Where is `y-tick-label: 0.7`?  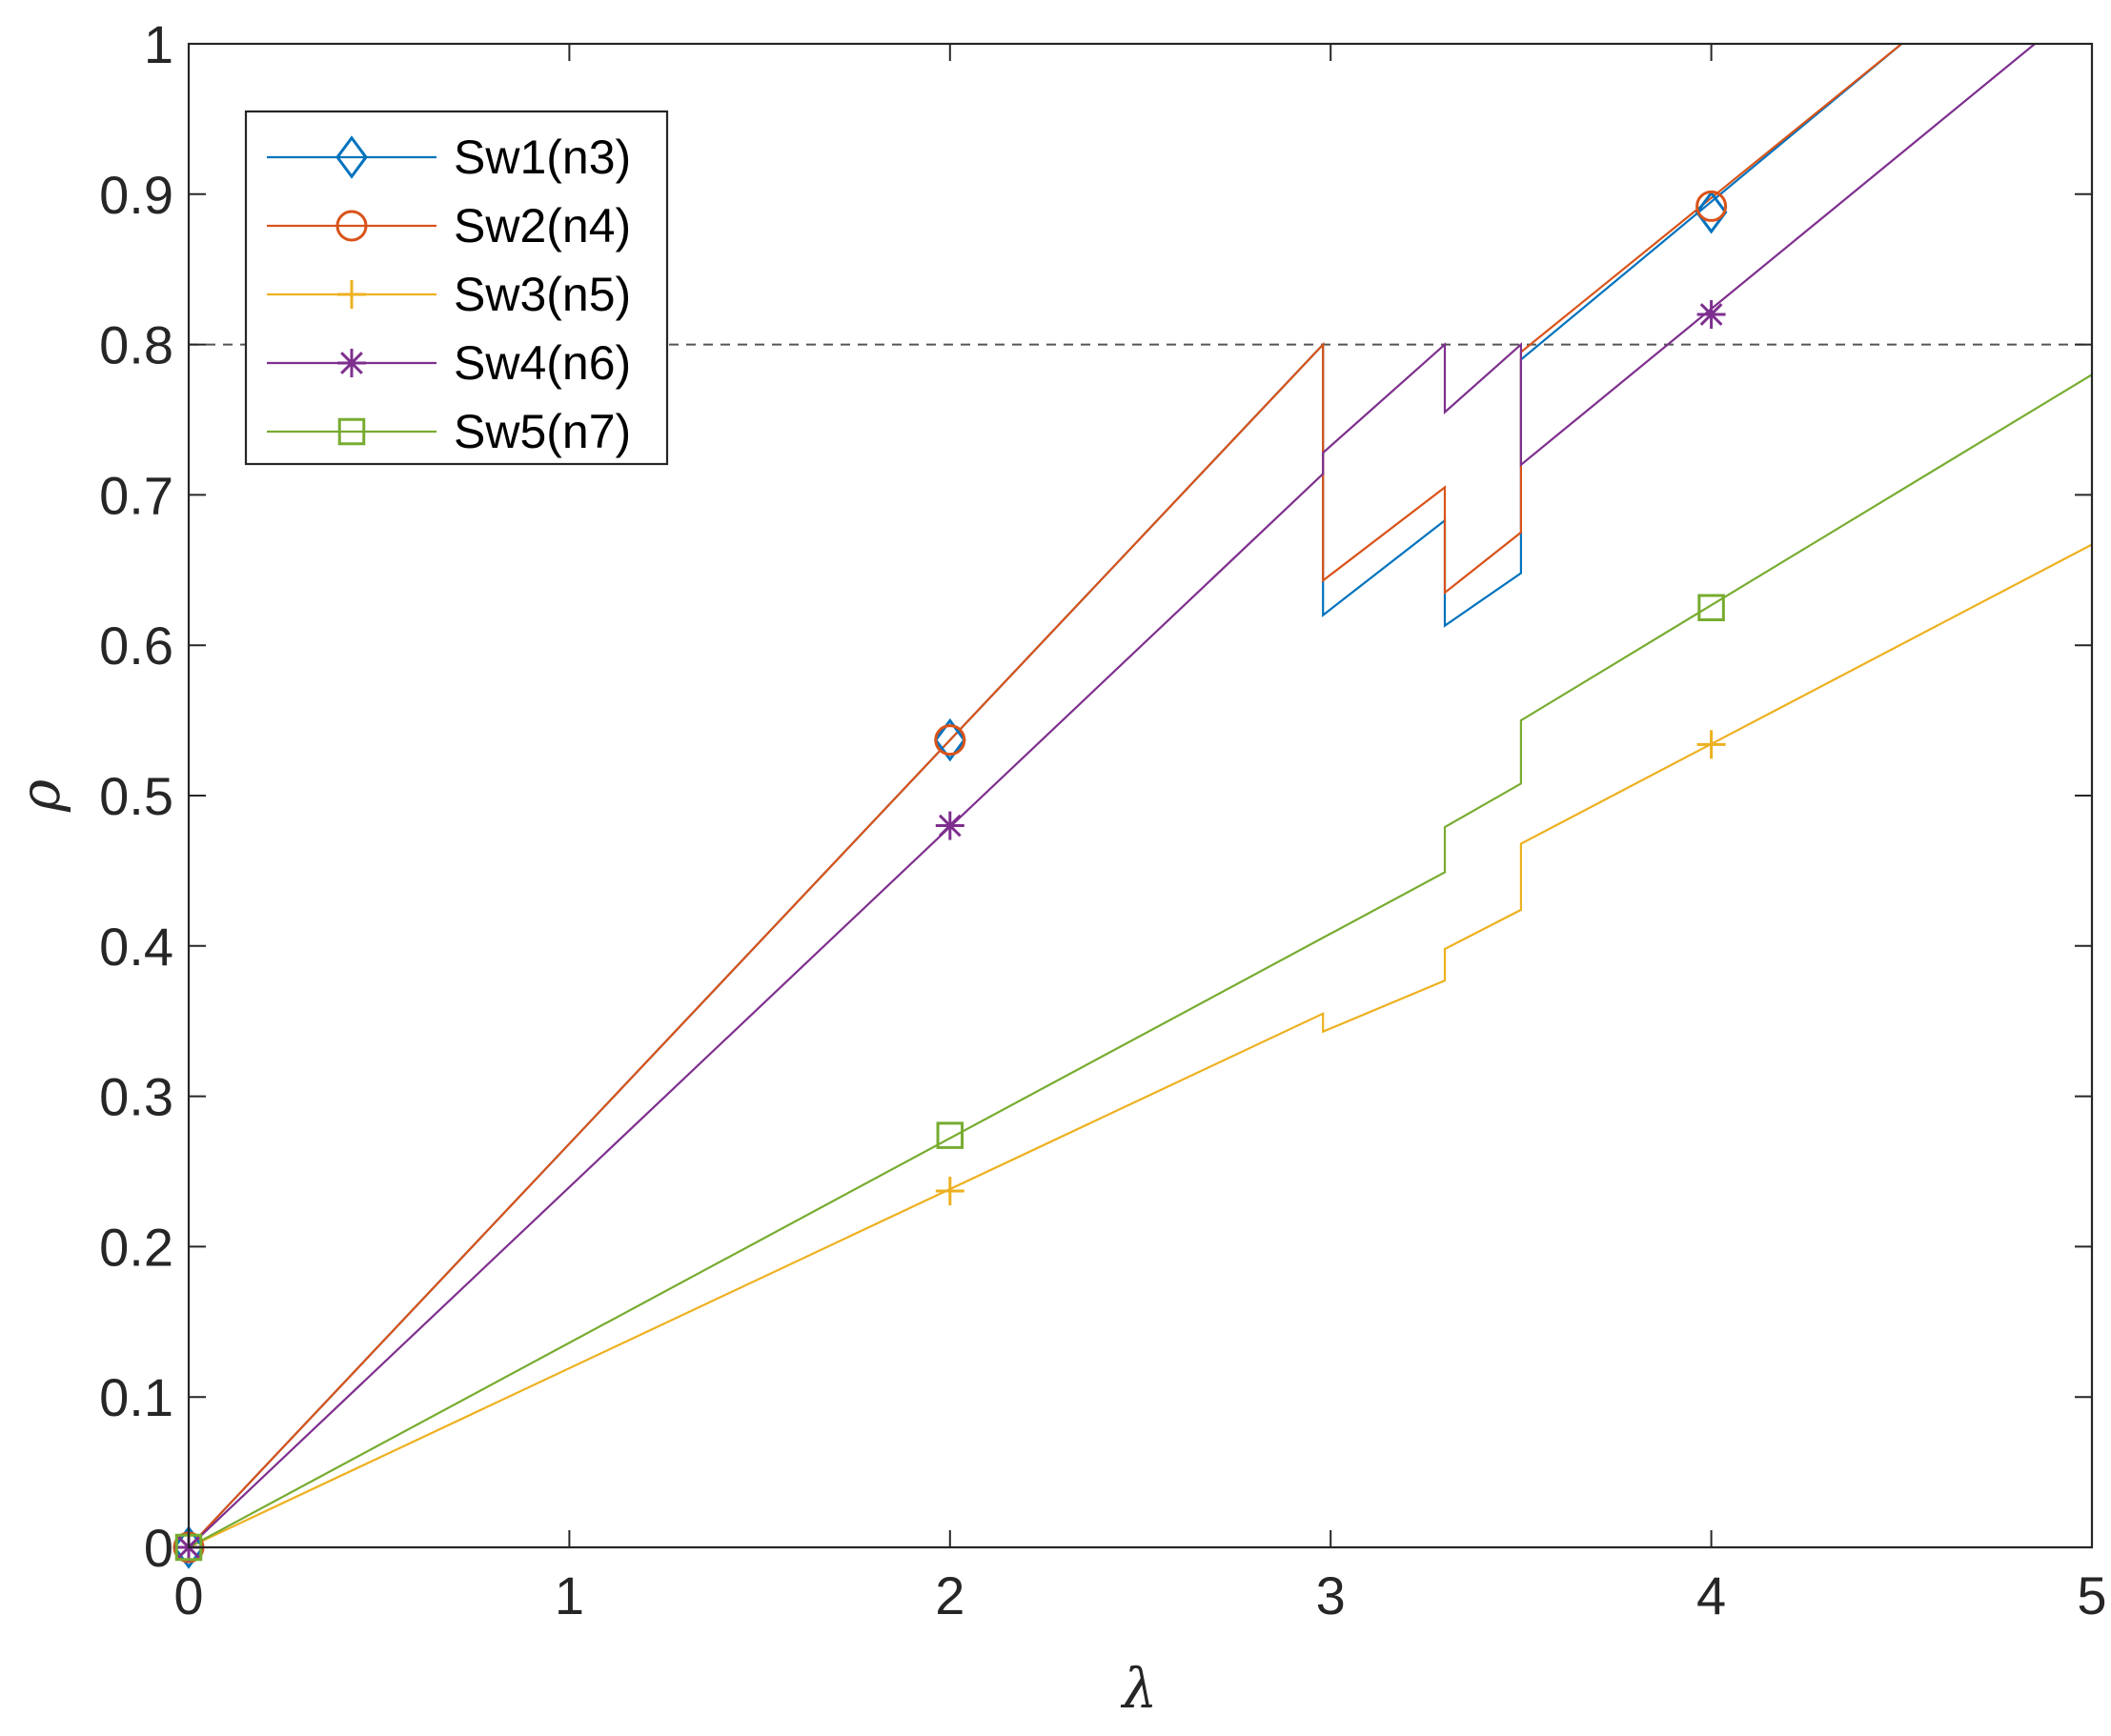 y-tick-label: 0.7 is located at coordinates (136, 495).